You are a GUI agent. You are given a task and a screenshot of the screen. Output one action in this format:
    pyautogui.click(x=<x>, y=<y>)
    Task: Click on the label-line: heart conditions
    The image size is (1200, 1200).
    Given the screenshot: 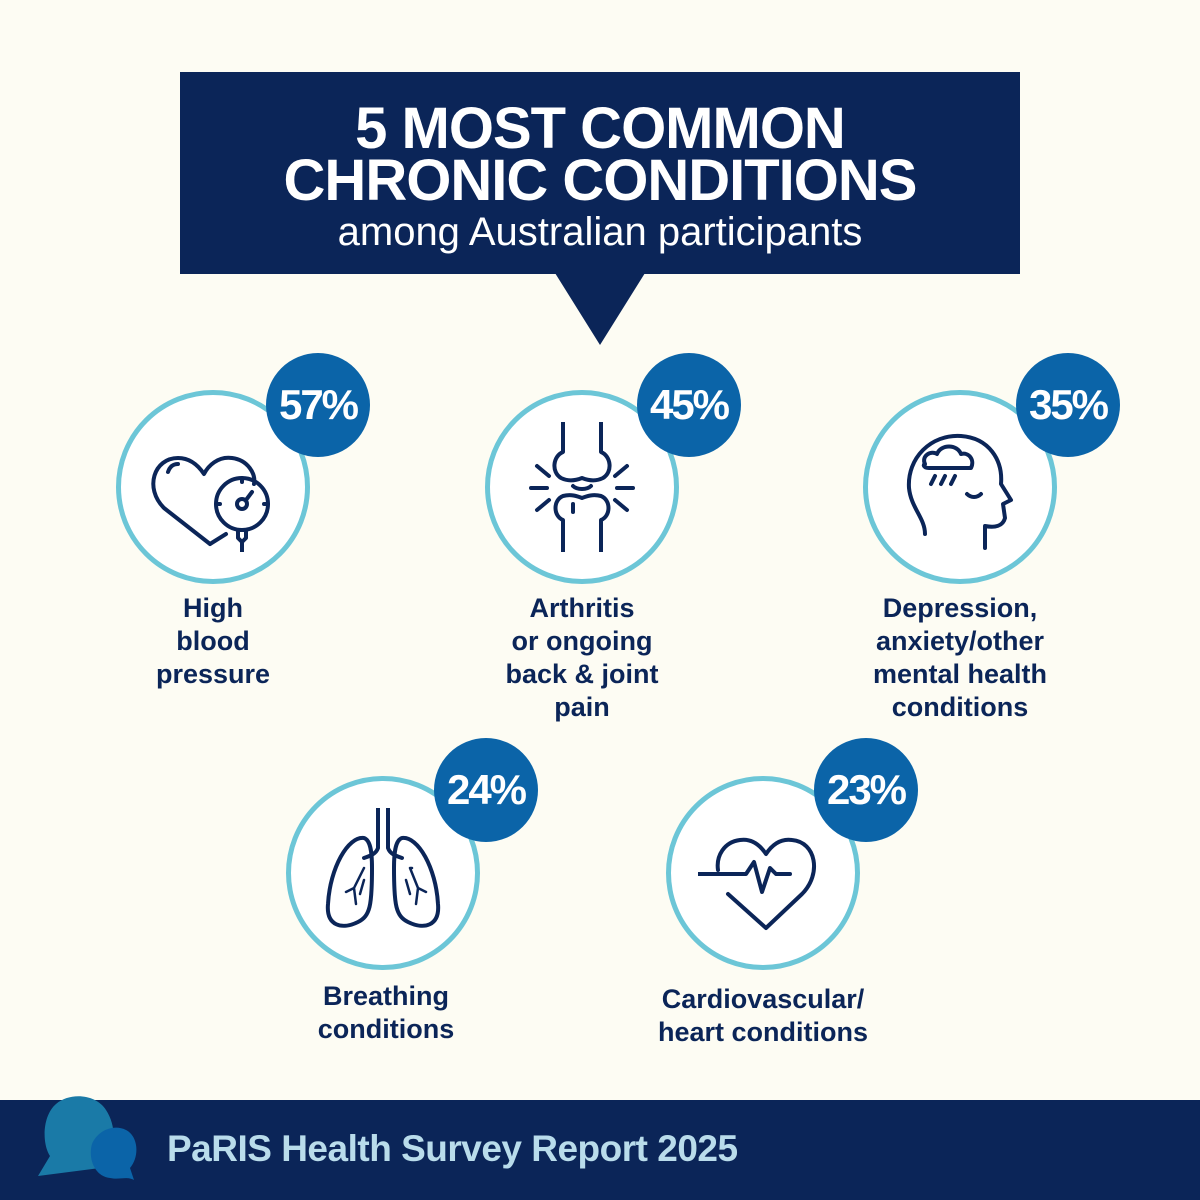 What is the action you would take?
    pyautogui.click(x=762, y=1032)
    